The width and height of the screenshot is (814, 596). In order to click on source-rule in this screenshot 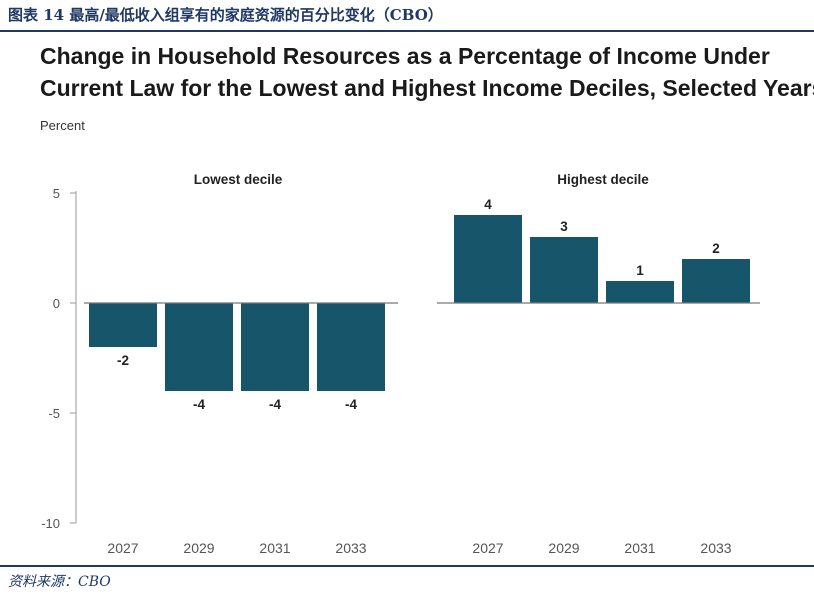, I will do `click(407, 566)`.